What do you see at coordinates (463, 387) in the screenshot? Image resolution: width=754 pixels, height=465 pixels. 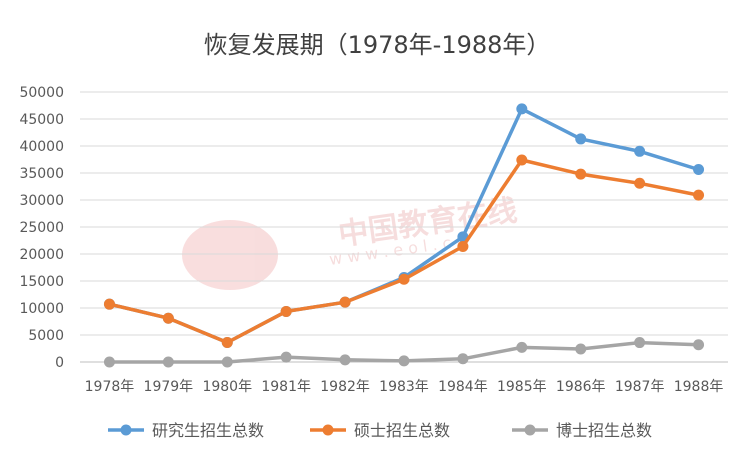 I see `x-tick-label: 1984年` at bounding box center [463, 387].